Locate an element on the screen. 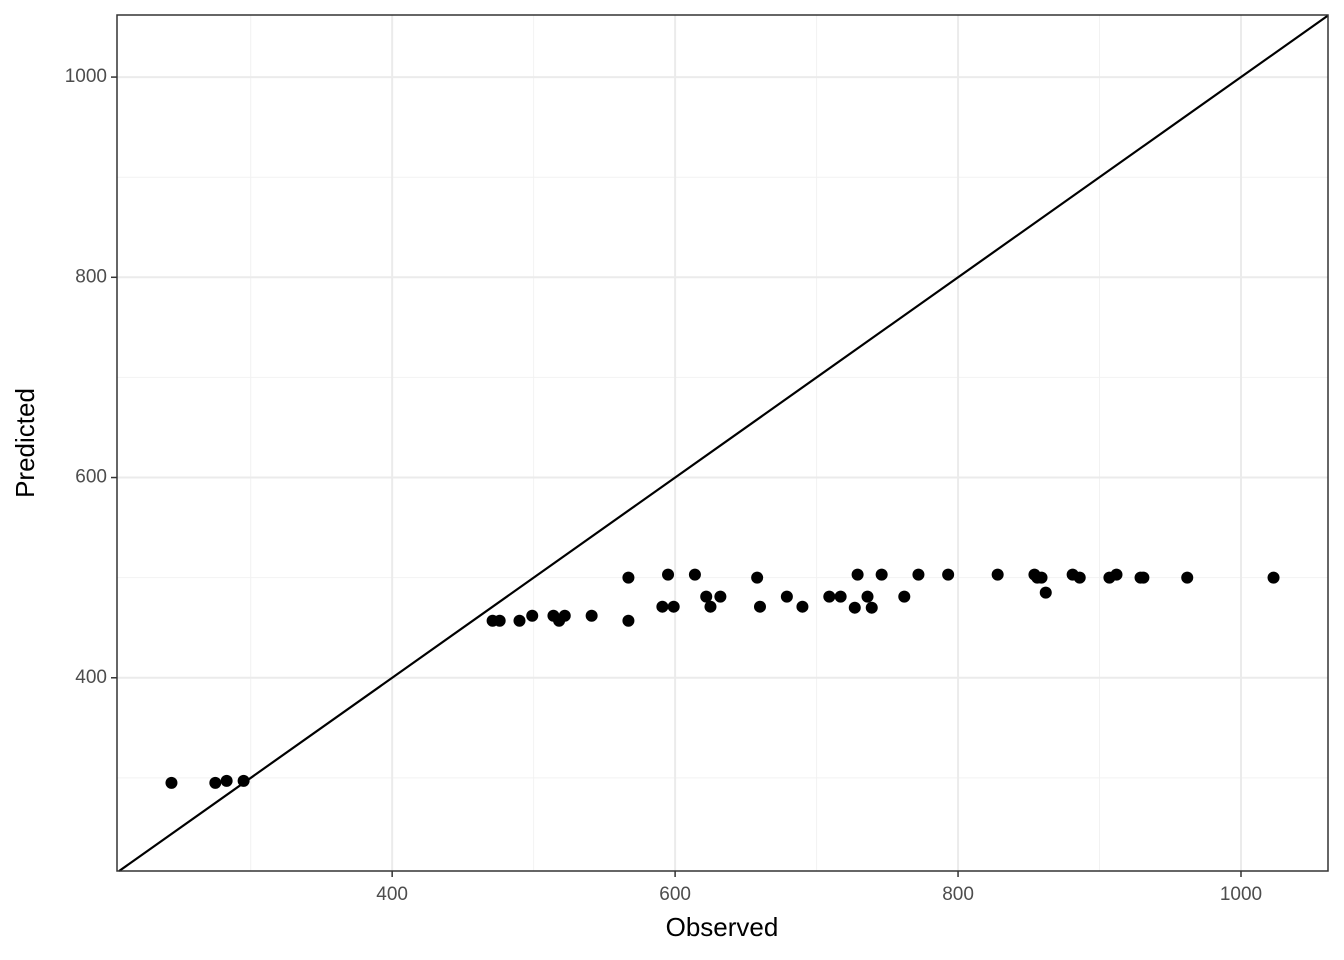  x-axis-title: Observed is located at coordinates (722, 927).